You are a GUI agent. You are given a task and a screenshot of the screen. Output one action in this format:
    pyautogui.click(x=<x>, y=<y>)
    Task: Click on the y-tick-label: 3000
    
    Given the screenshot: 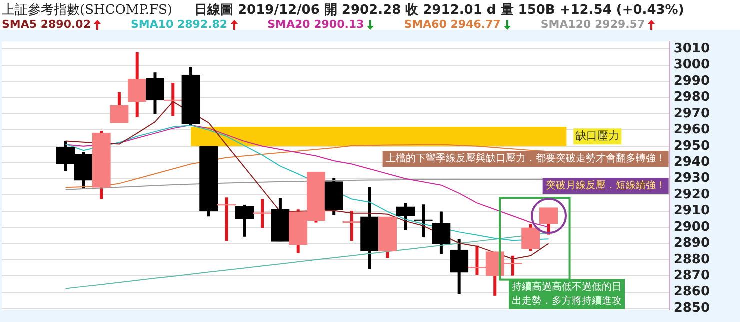 What is the action you would take?
    pyautogui.click(x=692, y=65)
    